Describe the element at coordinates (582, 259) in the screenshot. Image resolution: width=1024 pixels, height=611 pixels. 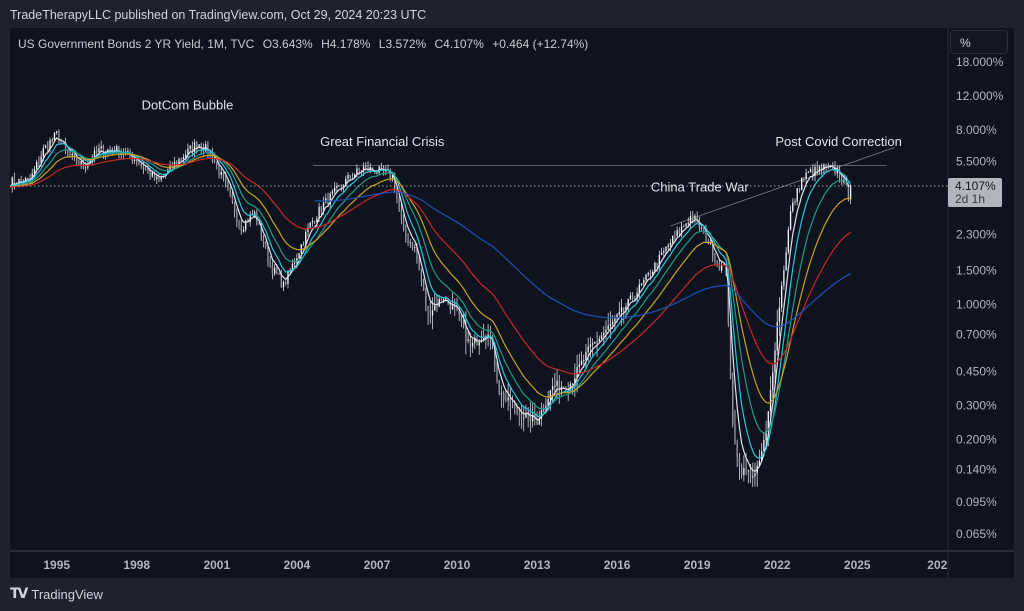
I see `moving-average-line` at that location.